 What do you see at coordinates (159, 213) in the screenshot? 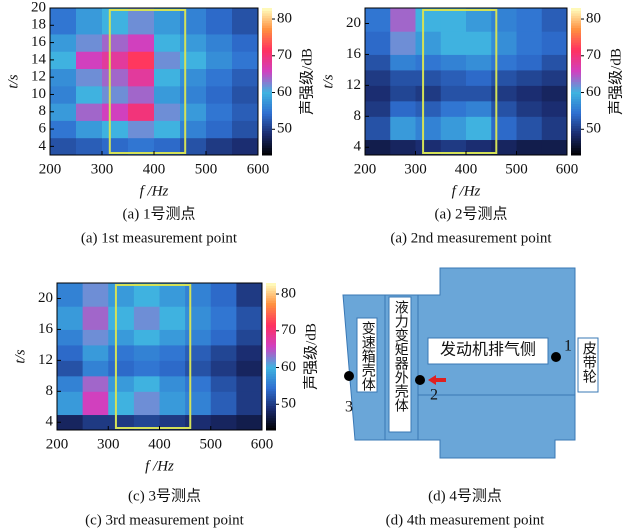
I see `caption: (a) 1号测点` at bounding box center [159, 213].